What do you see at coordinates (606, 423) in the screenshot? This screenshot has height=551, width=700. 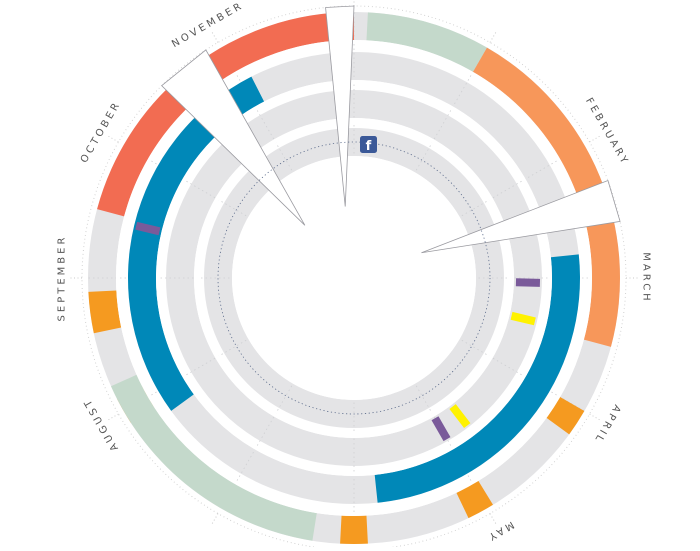 I see `month-label-april: APRIL` at bounding box center [606, 423].